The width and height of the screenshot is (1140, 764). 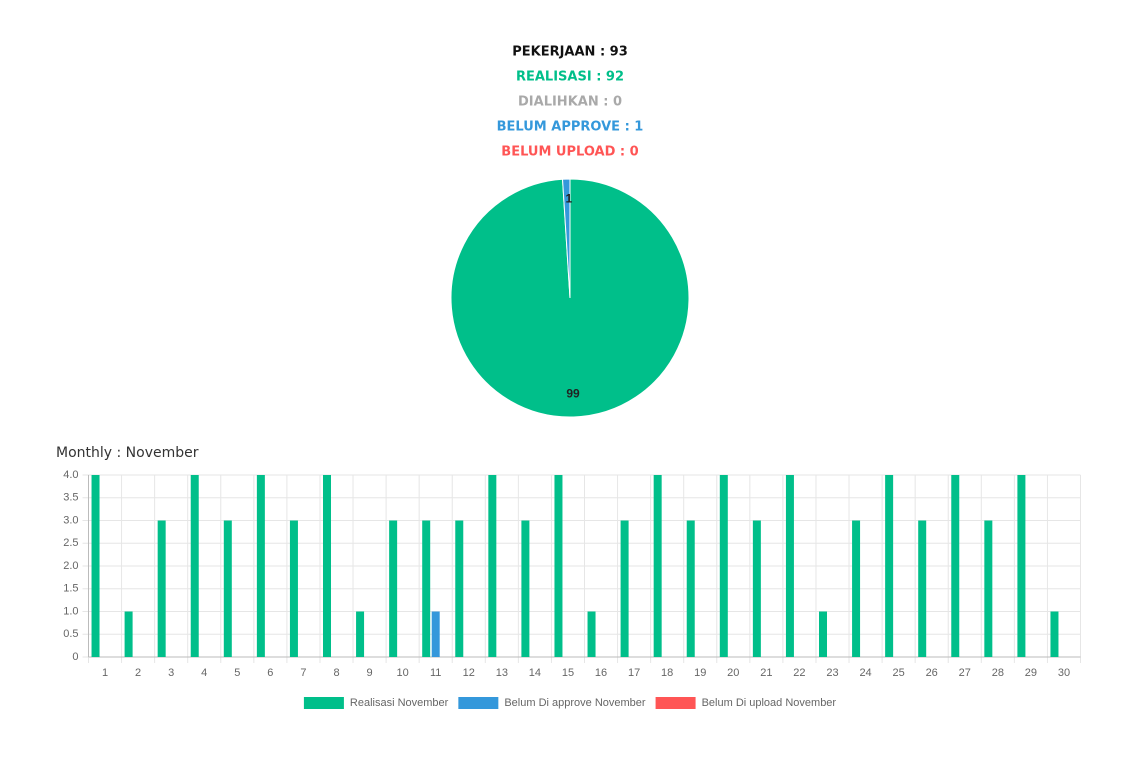 I want to click on x-tick-label: 13, so click(x=502, y=673).